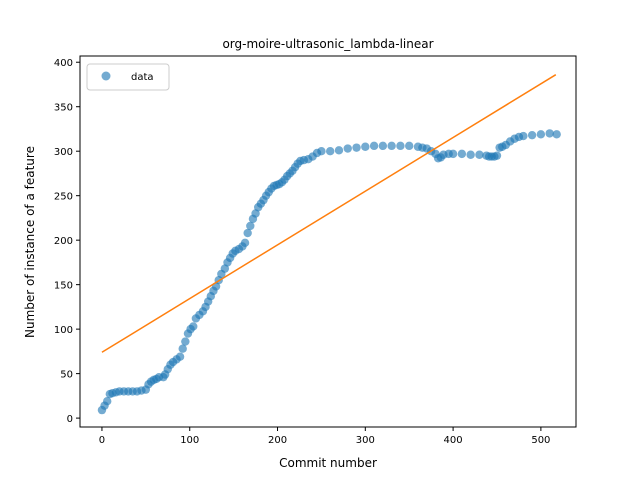 The width and height of the screenshot is (640, 484). What do you see at coordinates (63, 330) in the screenshot?
I see `y-tick-label: 100` at bounding box center [63, 330].